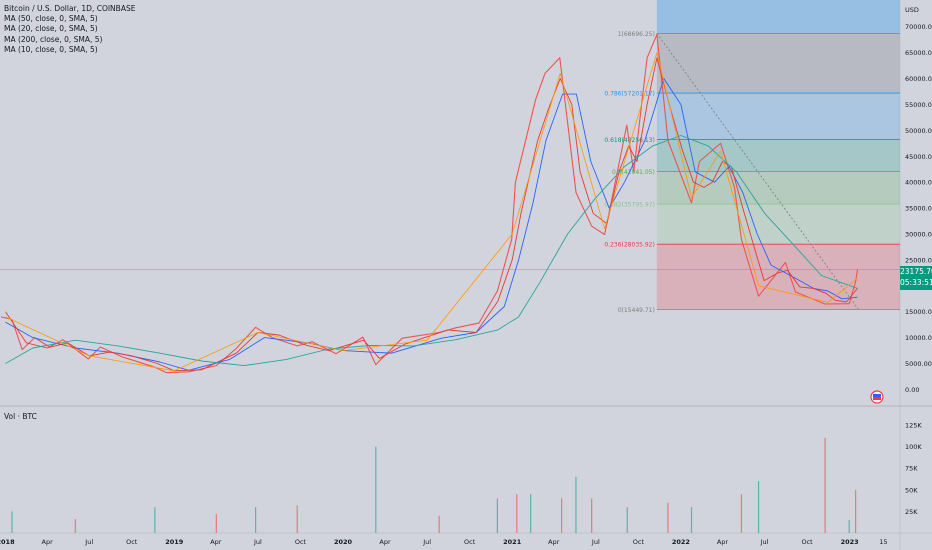  What do you see at coordinates (70, 8) in the screenshot?
I see `symbol-title: Bitcoin / U.S. Dollar, 1D, COINBASE` at bounding box center [70, 8].